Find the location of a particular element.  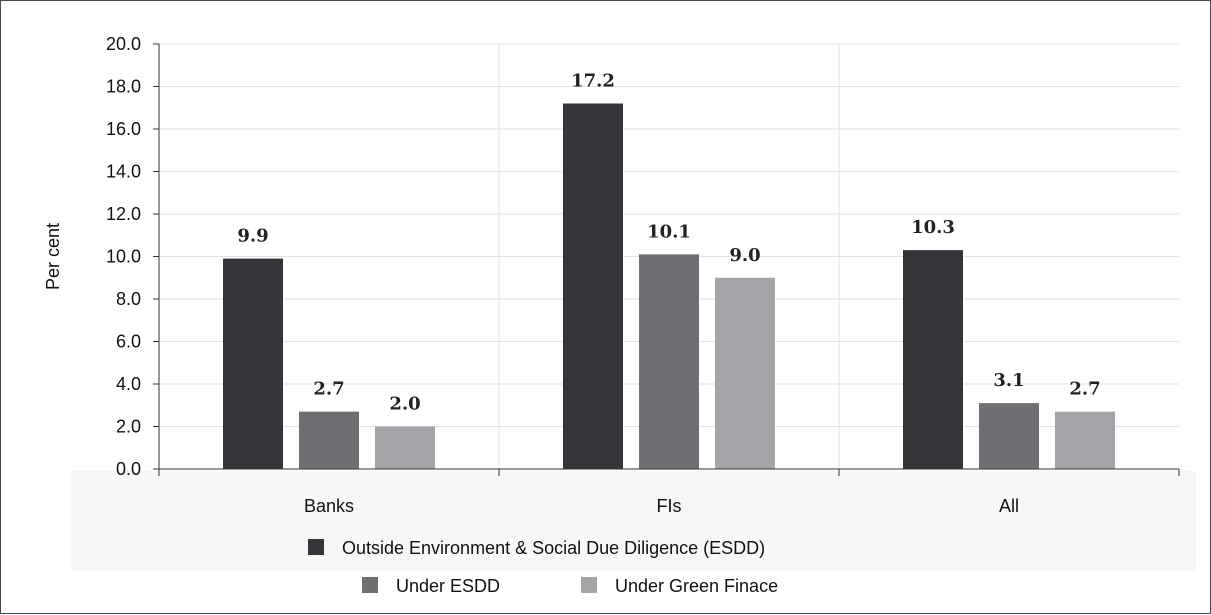

data-label: 9.9 is located at coordinates (252, 236).